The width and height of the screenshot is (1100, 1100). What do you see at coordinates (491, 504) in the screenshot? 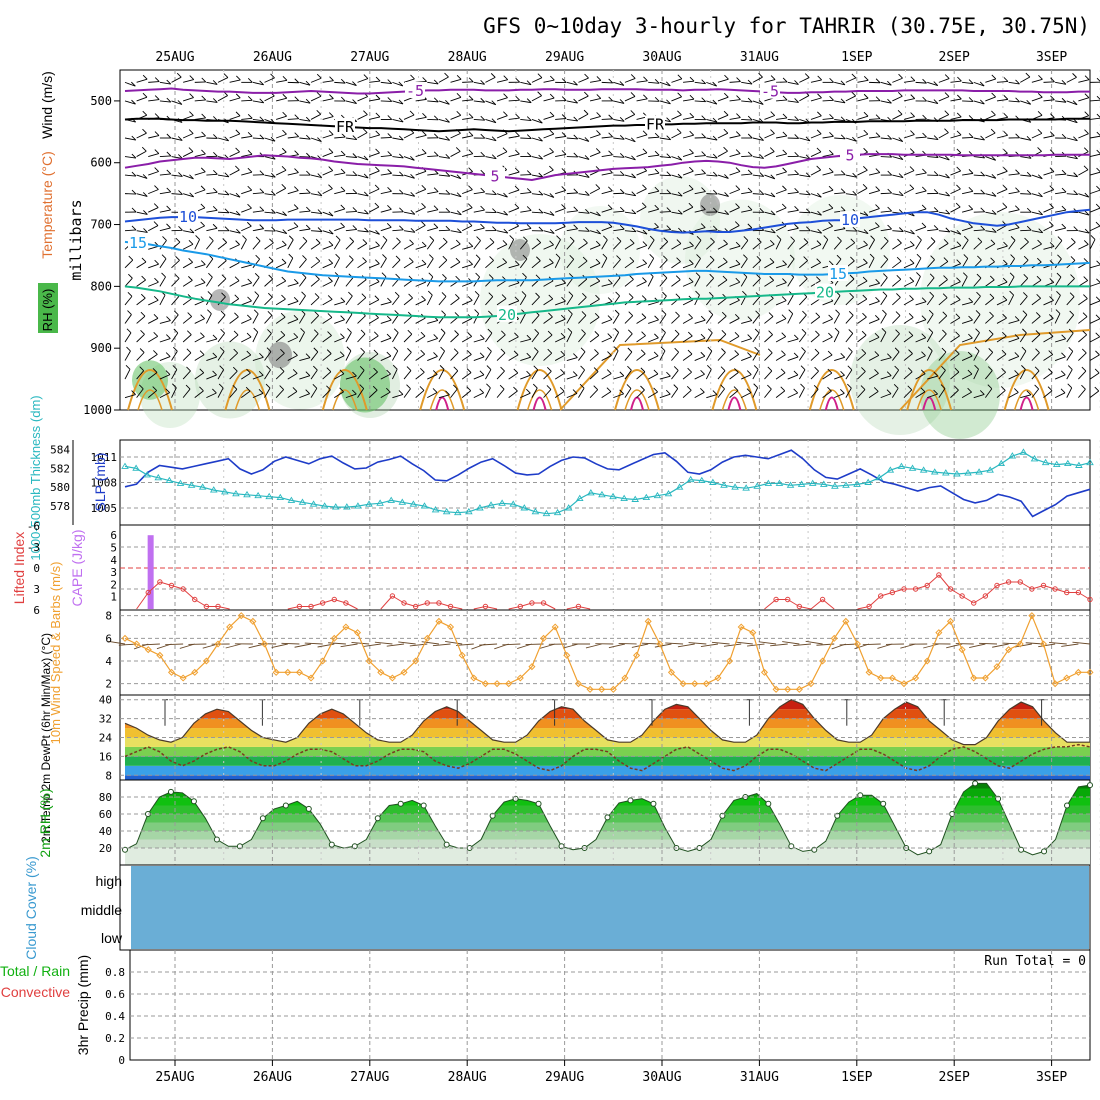
I see `thickness-marker` at bounding box center [491, 504].